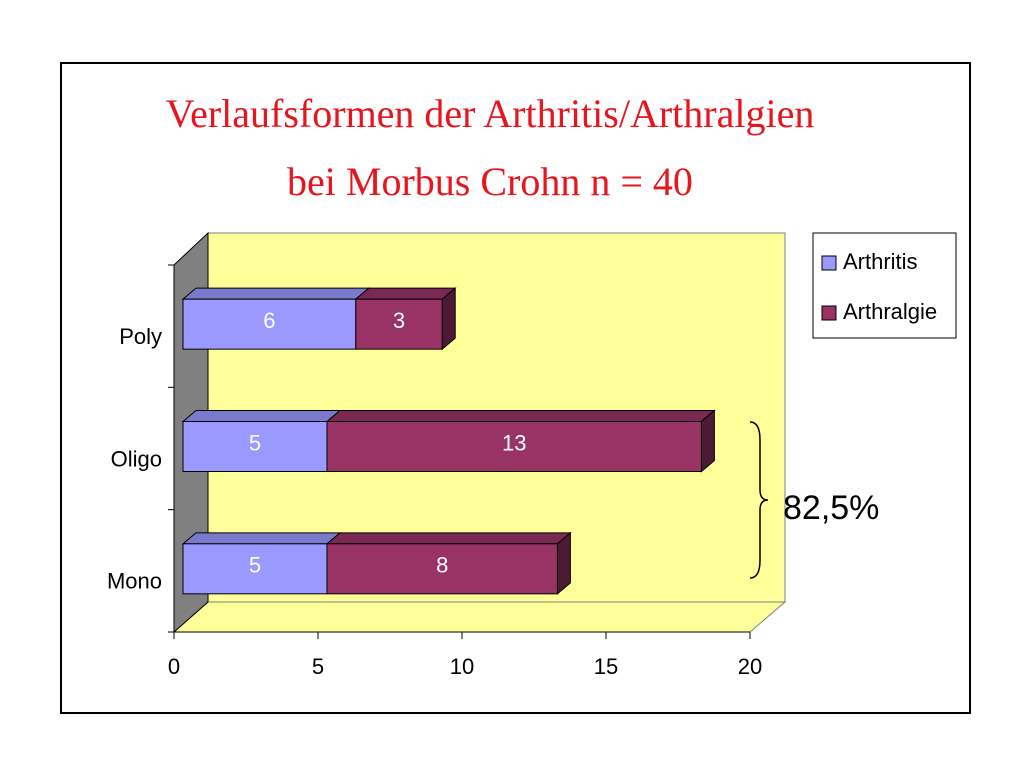 This screenshot has height=768, width=1024. I want to click on chart-title: Verlaufsformen der Arthritis/Arthralgien, so click(490, 113).